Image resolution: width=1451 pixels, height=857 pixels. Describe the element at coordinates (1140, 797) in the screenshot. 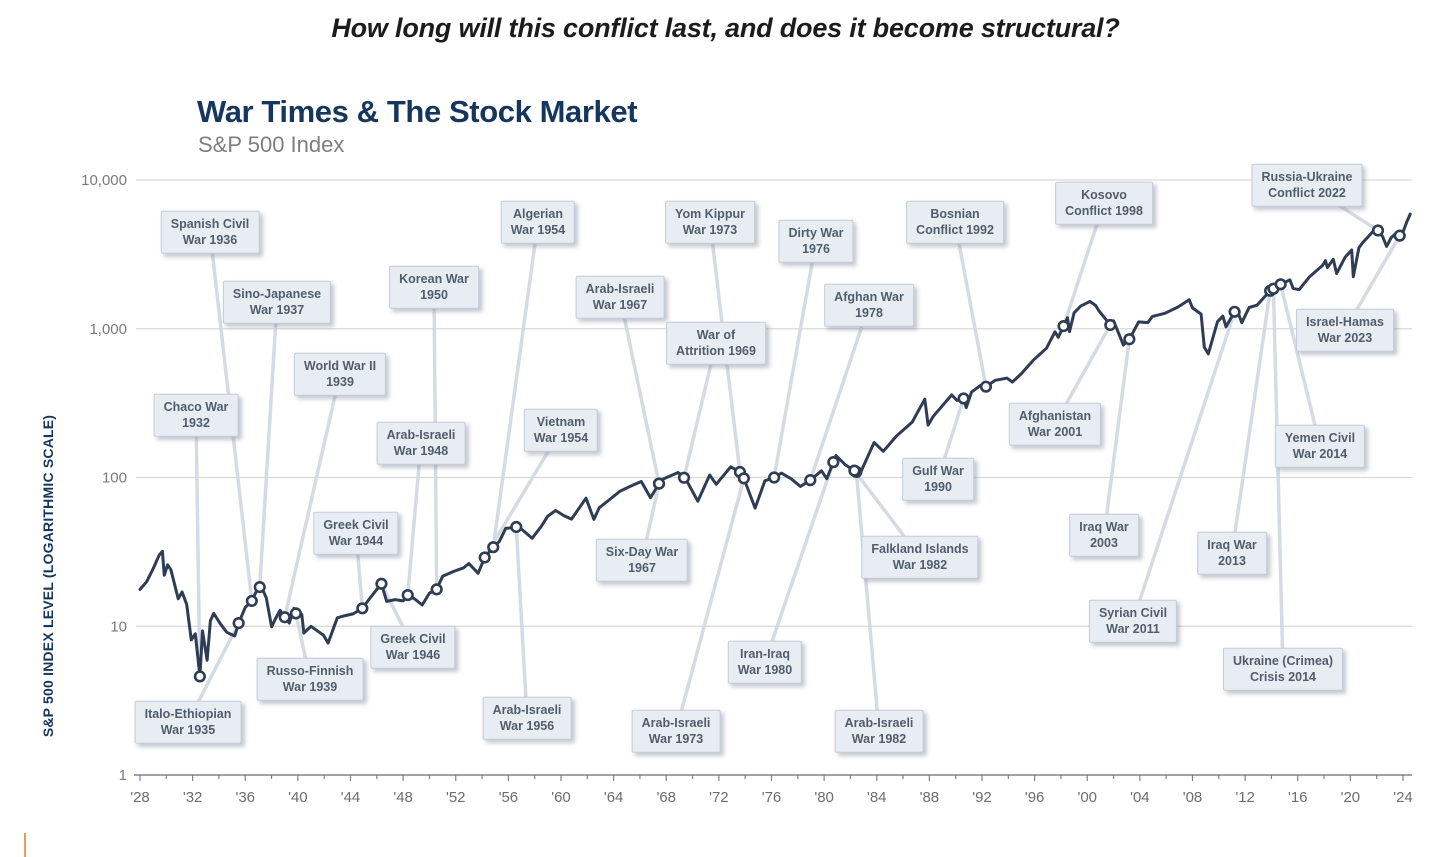

I see `x-tick-label: '04` at that location.